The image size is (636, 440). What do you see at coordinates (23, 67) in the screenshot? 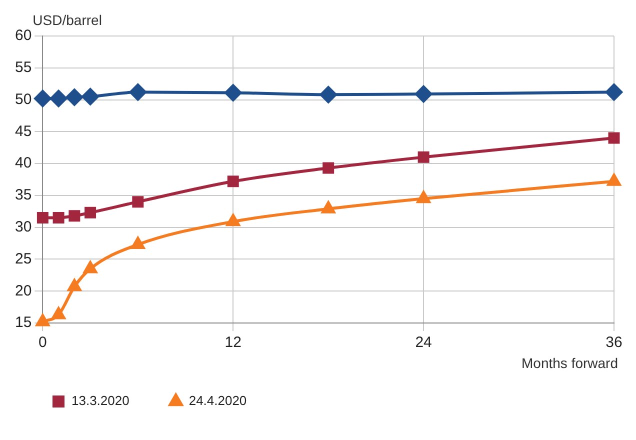
I see `y-tick-label: 55` at bounding box center [23, 67].